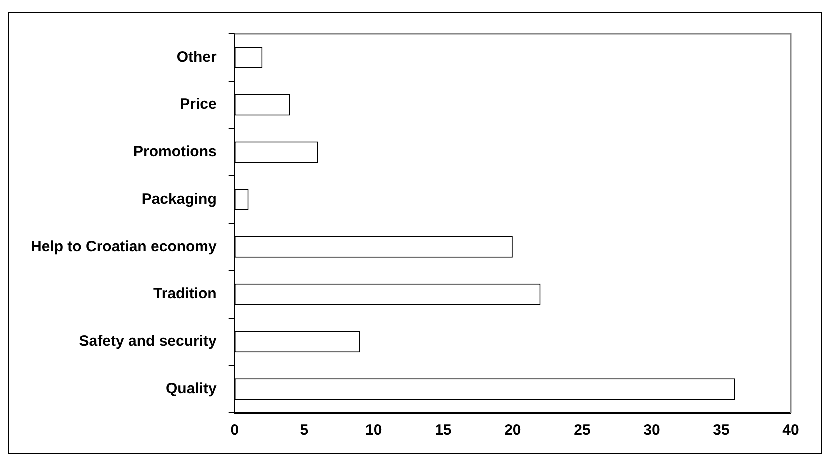 This screenshot has height=463, width=832. I want to click on x-tick-label: 40, so click(791, 431).